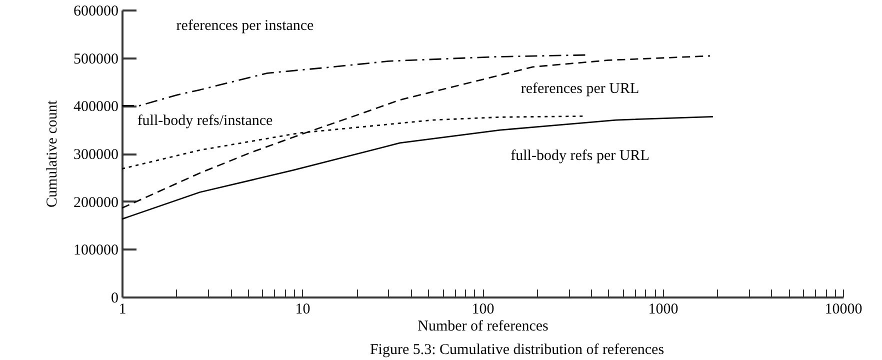 The height and width of the screenshot is (360, 882). What do you see at coordinates (483, 310) in the screenshot?
I see `x-tick-label: 100` at bounding box center [483, 310].